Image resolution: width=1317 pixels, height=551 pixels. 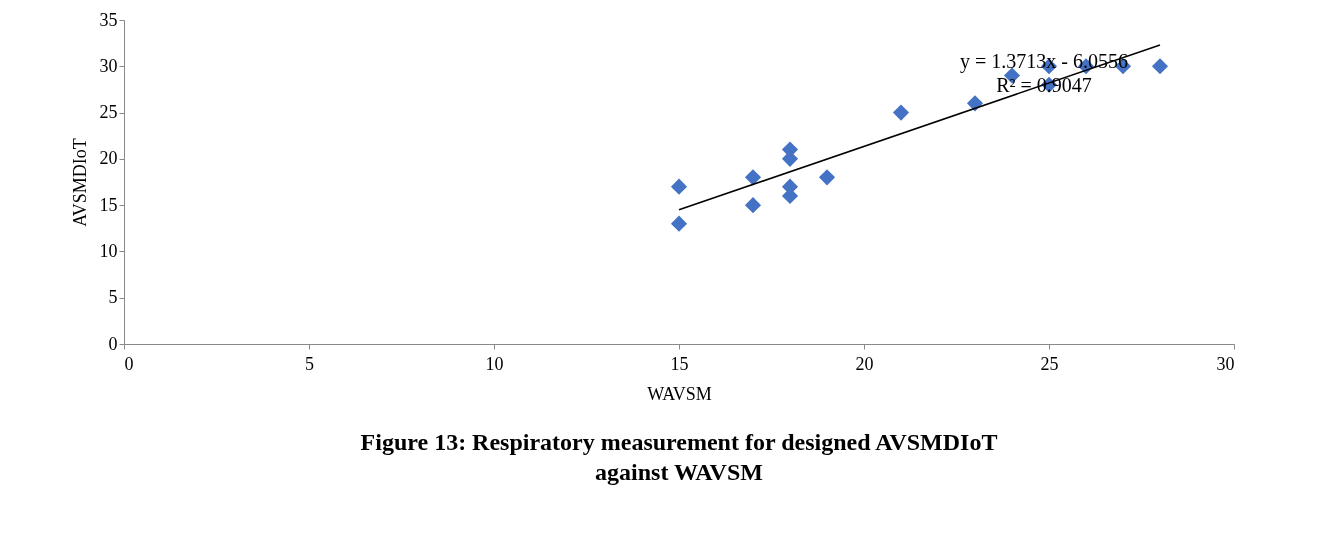 I want to click on x-tick-label: 15, so click(x=679, y=363).